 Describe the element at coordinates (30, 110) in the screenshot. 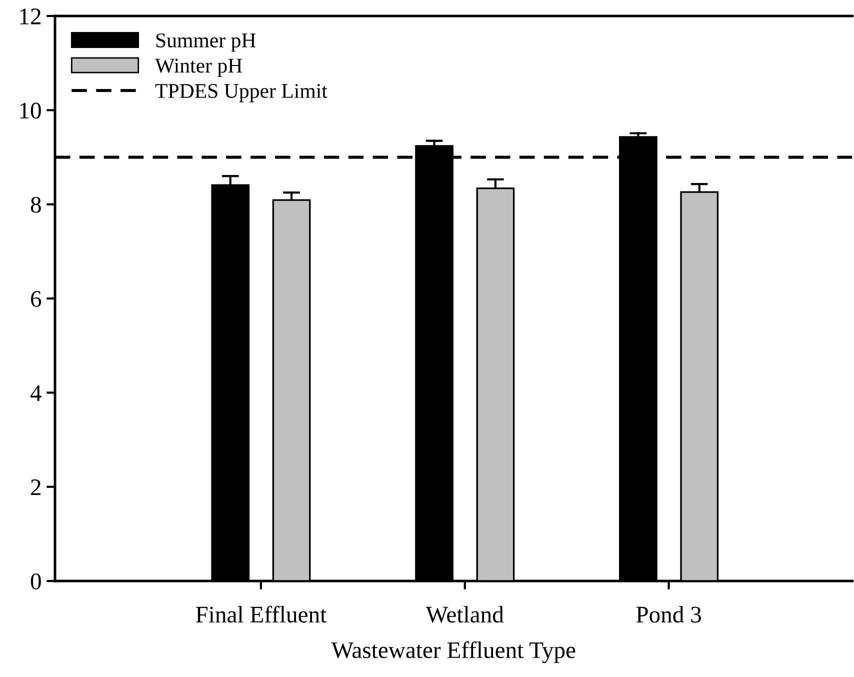

I see `y-tick-label: 10` at that location.